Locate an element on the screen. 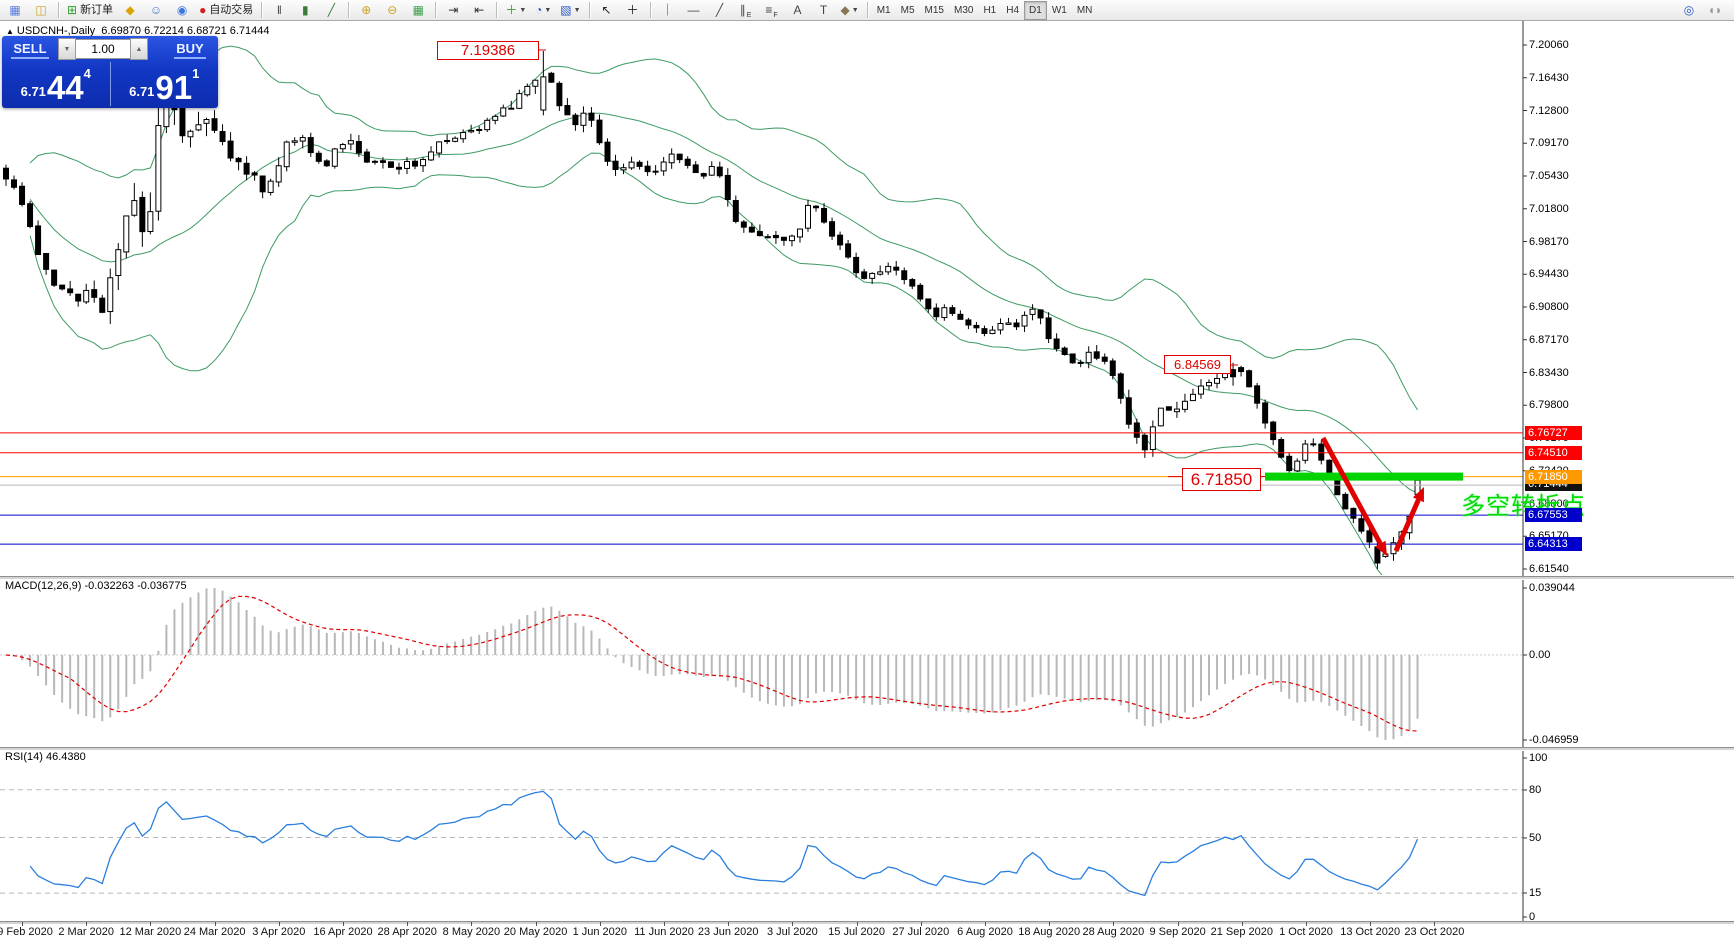  time-axis is located at coordinates (867, 933).